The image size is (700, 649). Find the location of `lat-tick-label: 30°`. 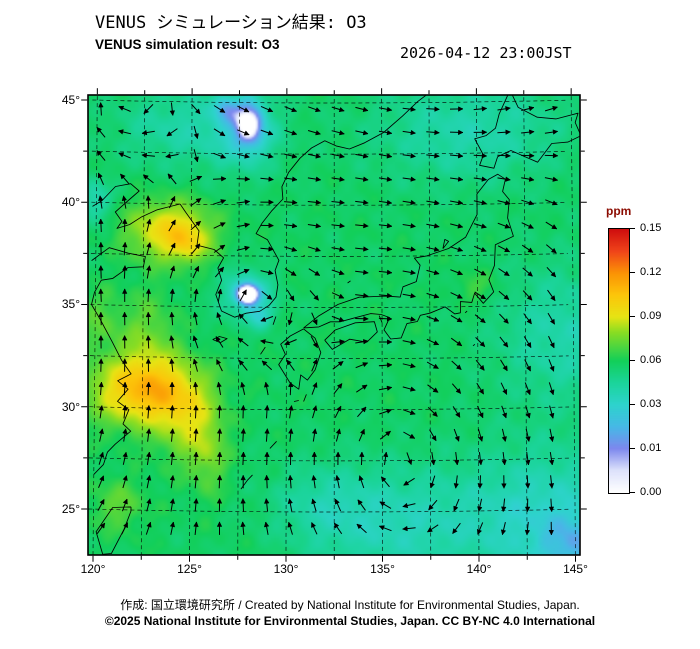

lat-tick-label: 30° is located at coordinates (70, 406).